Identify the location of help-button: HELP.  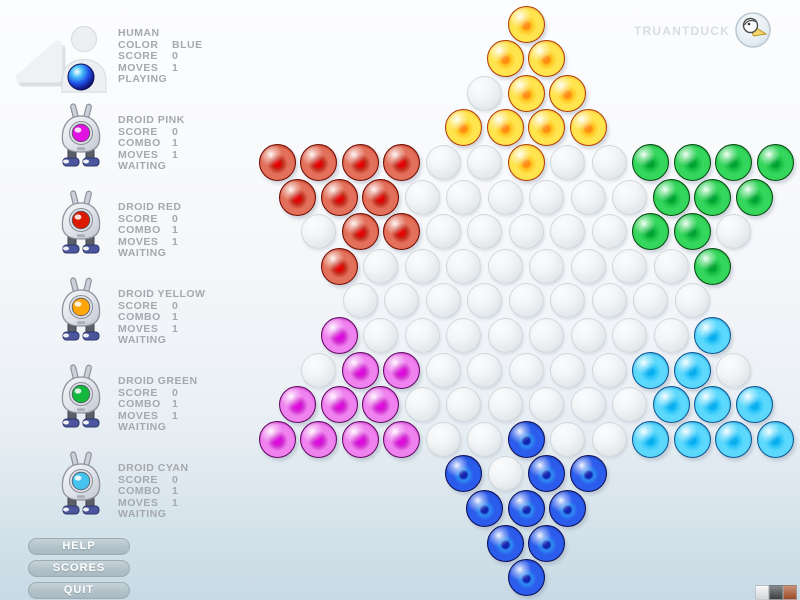
(79, 546).